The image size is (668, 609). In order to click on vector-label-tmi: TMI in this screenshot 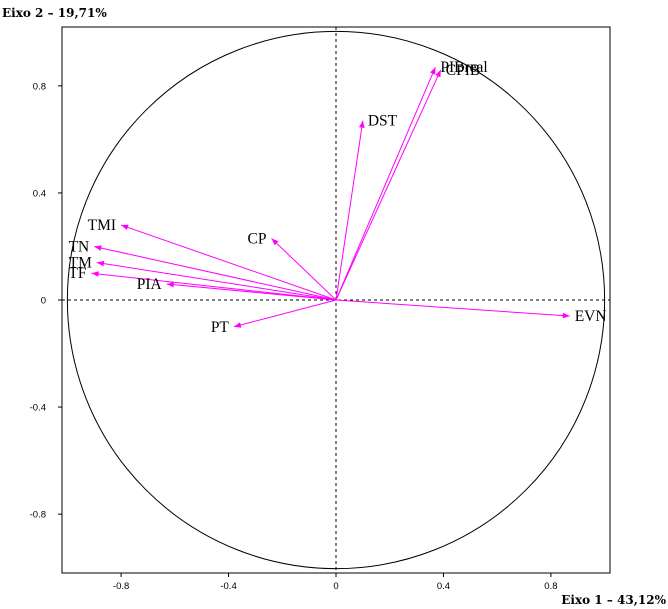, I will do `click(102, 225)`.